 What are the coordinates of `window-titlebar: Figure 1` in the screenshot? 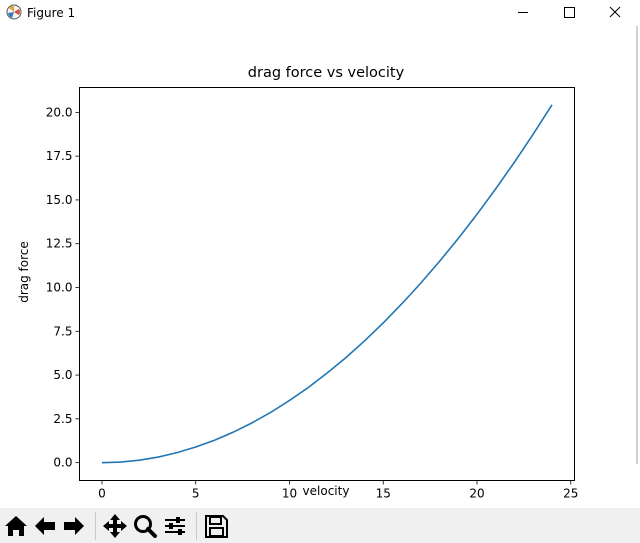 It's located at (320, 13).